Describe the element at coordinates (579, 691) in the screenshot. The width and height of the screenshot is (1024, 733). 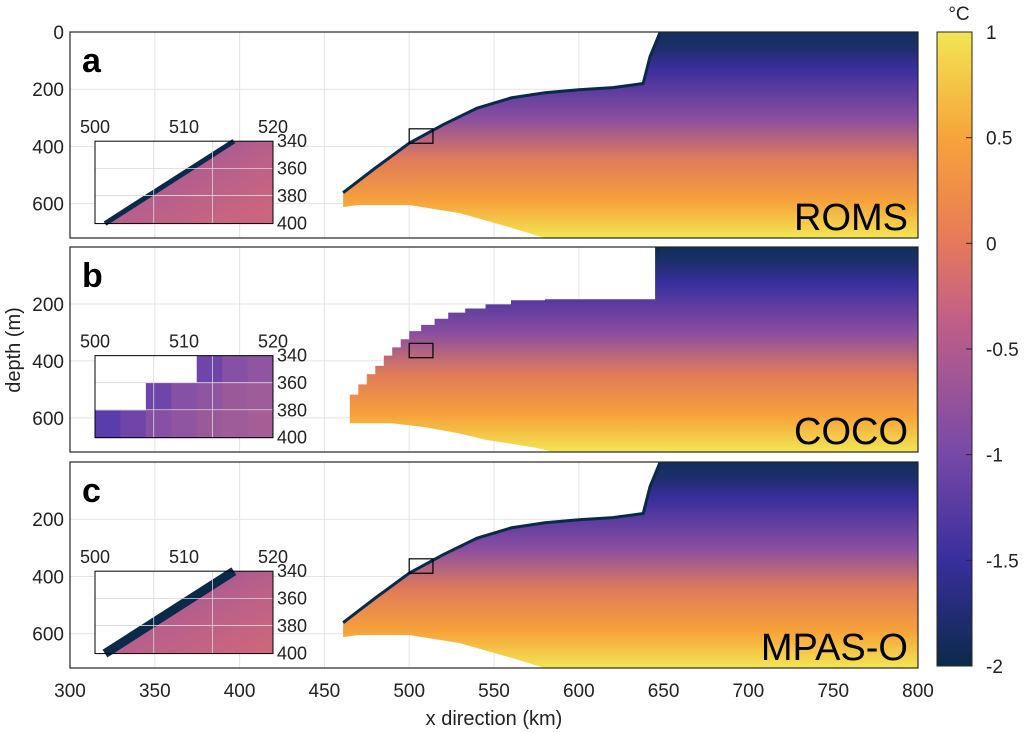
I see `x-tick-label: 600` at that location.